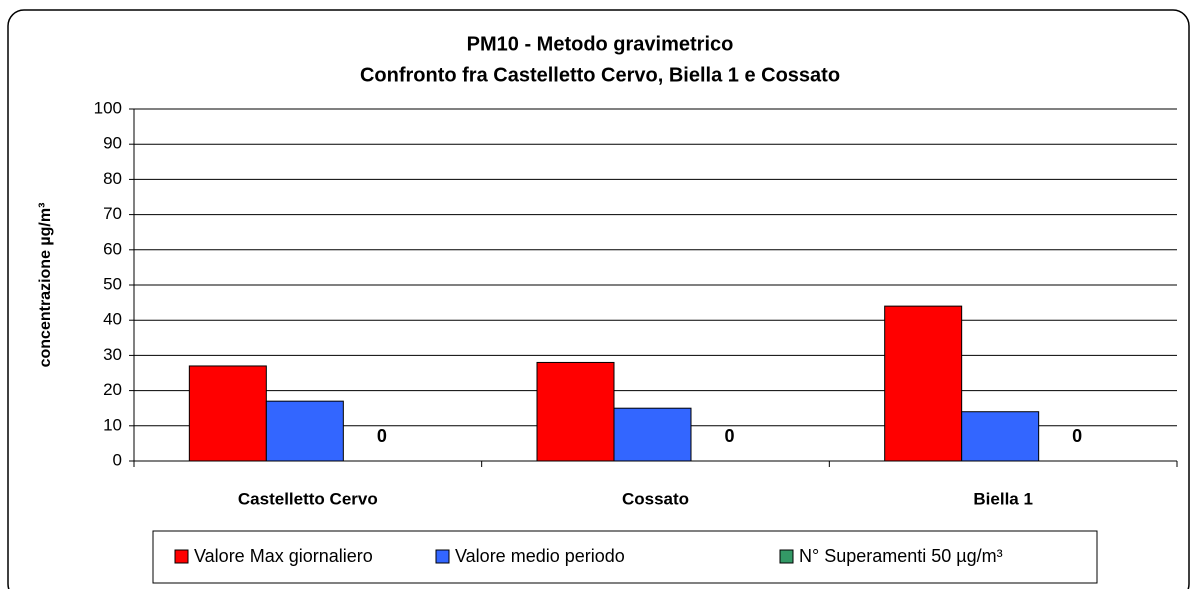  What do you see at coordinates (112, 389) in the screenshot?
I see `y-tick-label: 20` at bounding box center [112, 389].